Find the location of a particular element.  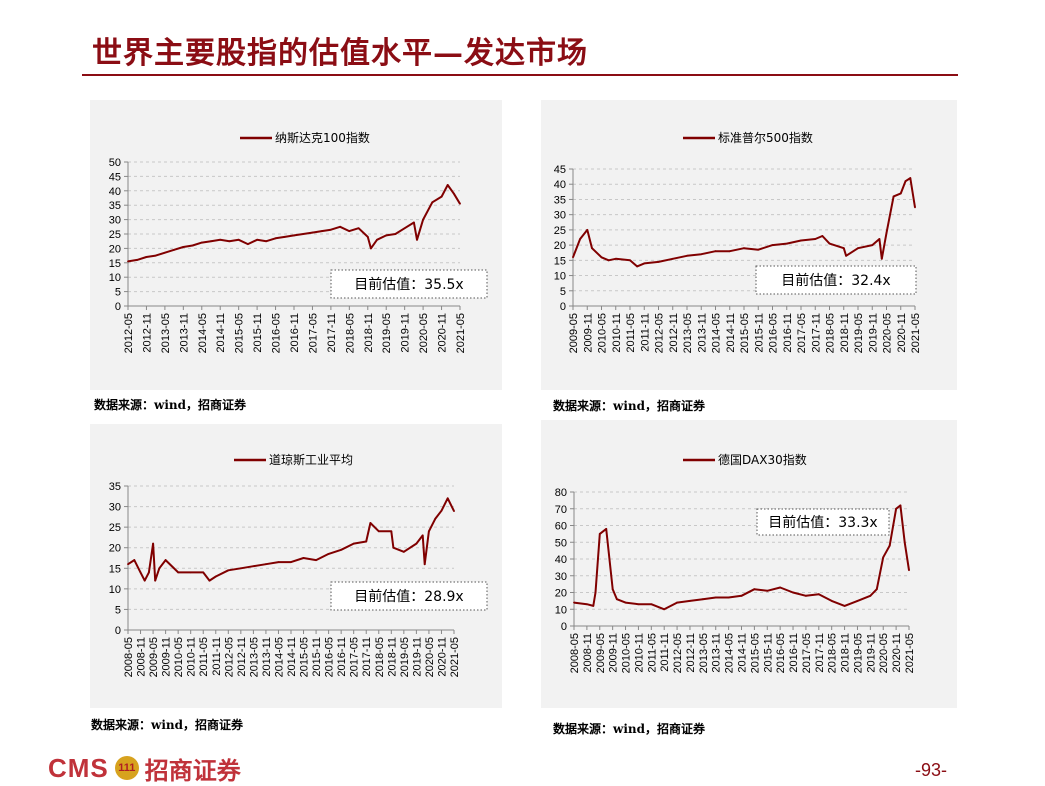

x-tick-label: 2010-11 is located at coordinates (617, 333).